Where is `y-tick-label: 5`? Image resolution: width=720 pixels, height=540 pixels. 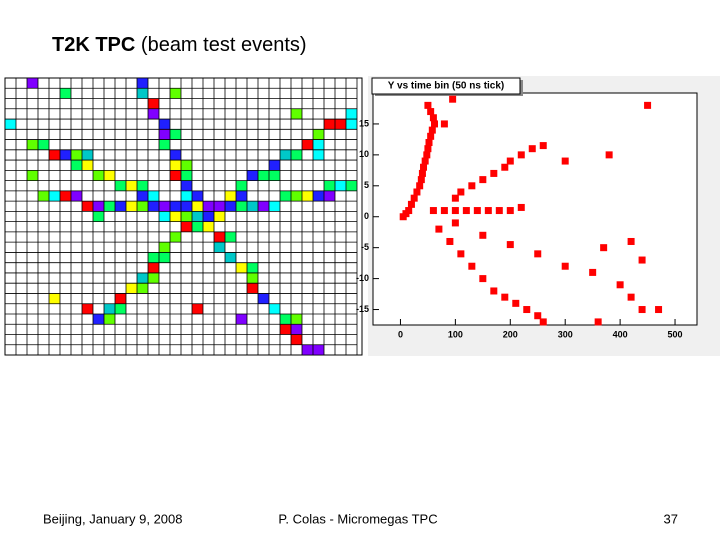
y-tick-label: 5 is located at coordinates (366, 185).